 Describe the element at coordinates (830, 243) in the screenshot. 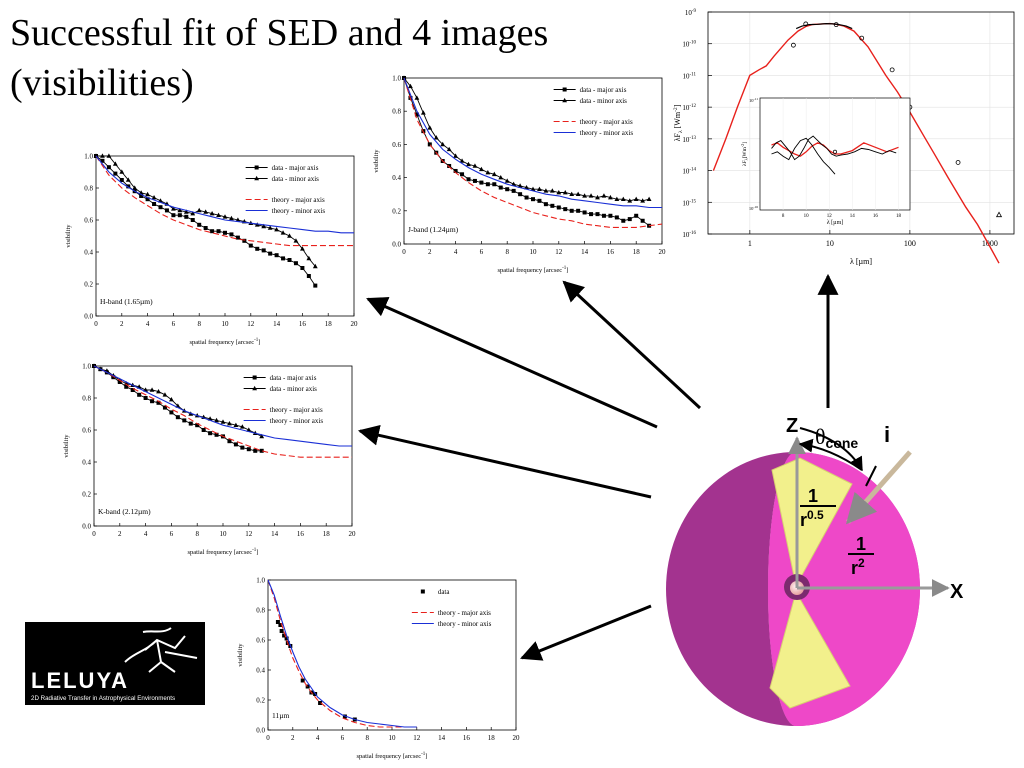

I see `x-tick-label: 10` at that location.